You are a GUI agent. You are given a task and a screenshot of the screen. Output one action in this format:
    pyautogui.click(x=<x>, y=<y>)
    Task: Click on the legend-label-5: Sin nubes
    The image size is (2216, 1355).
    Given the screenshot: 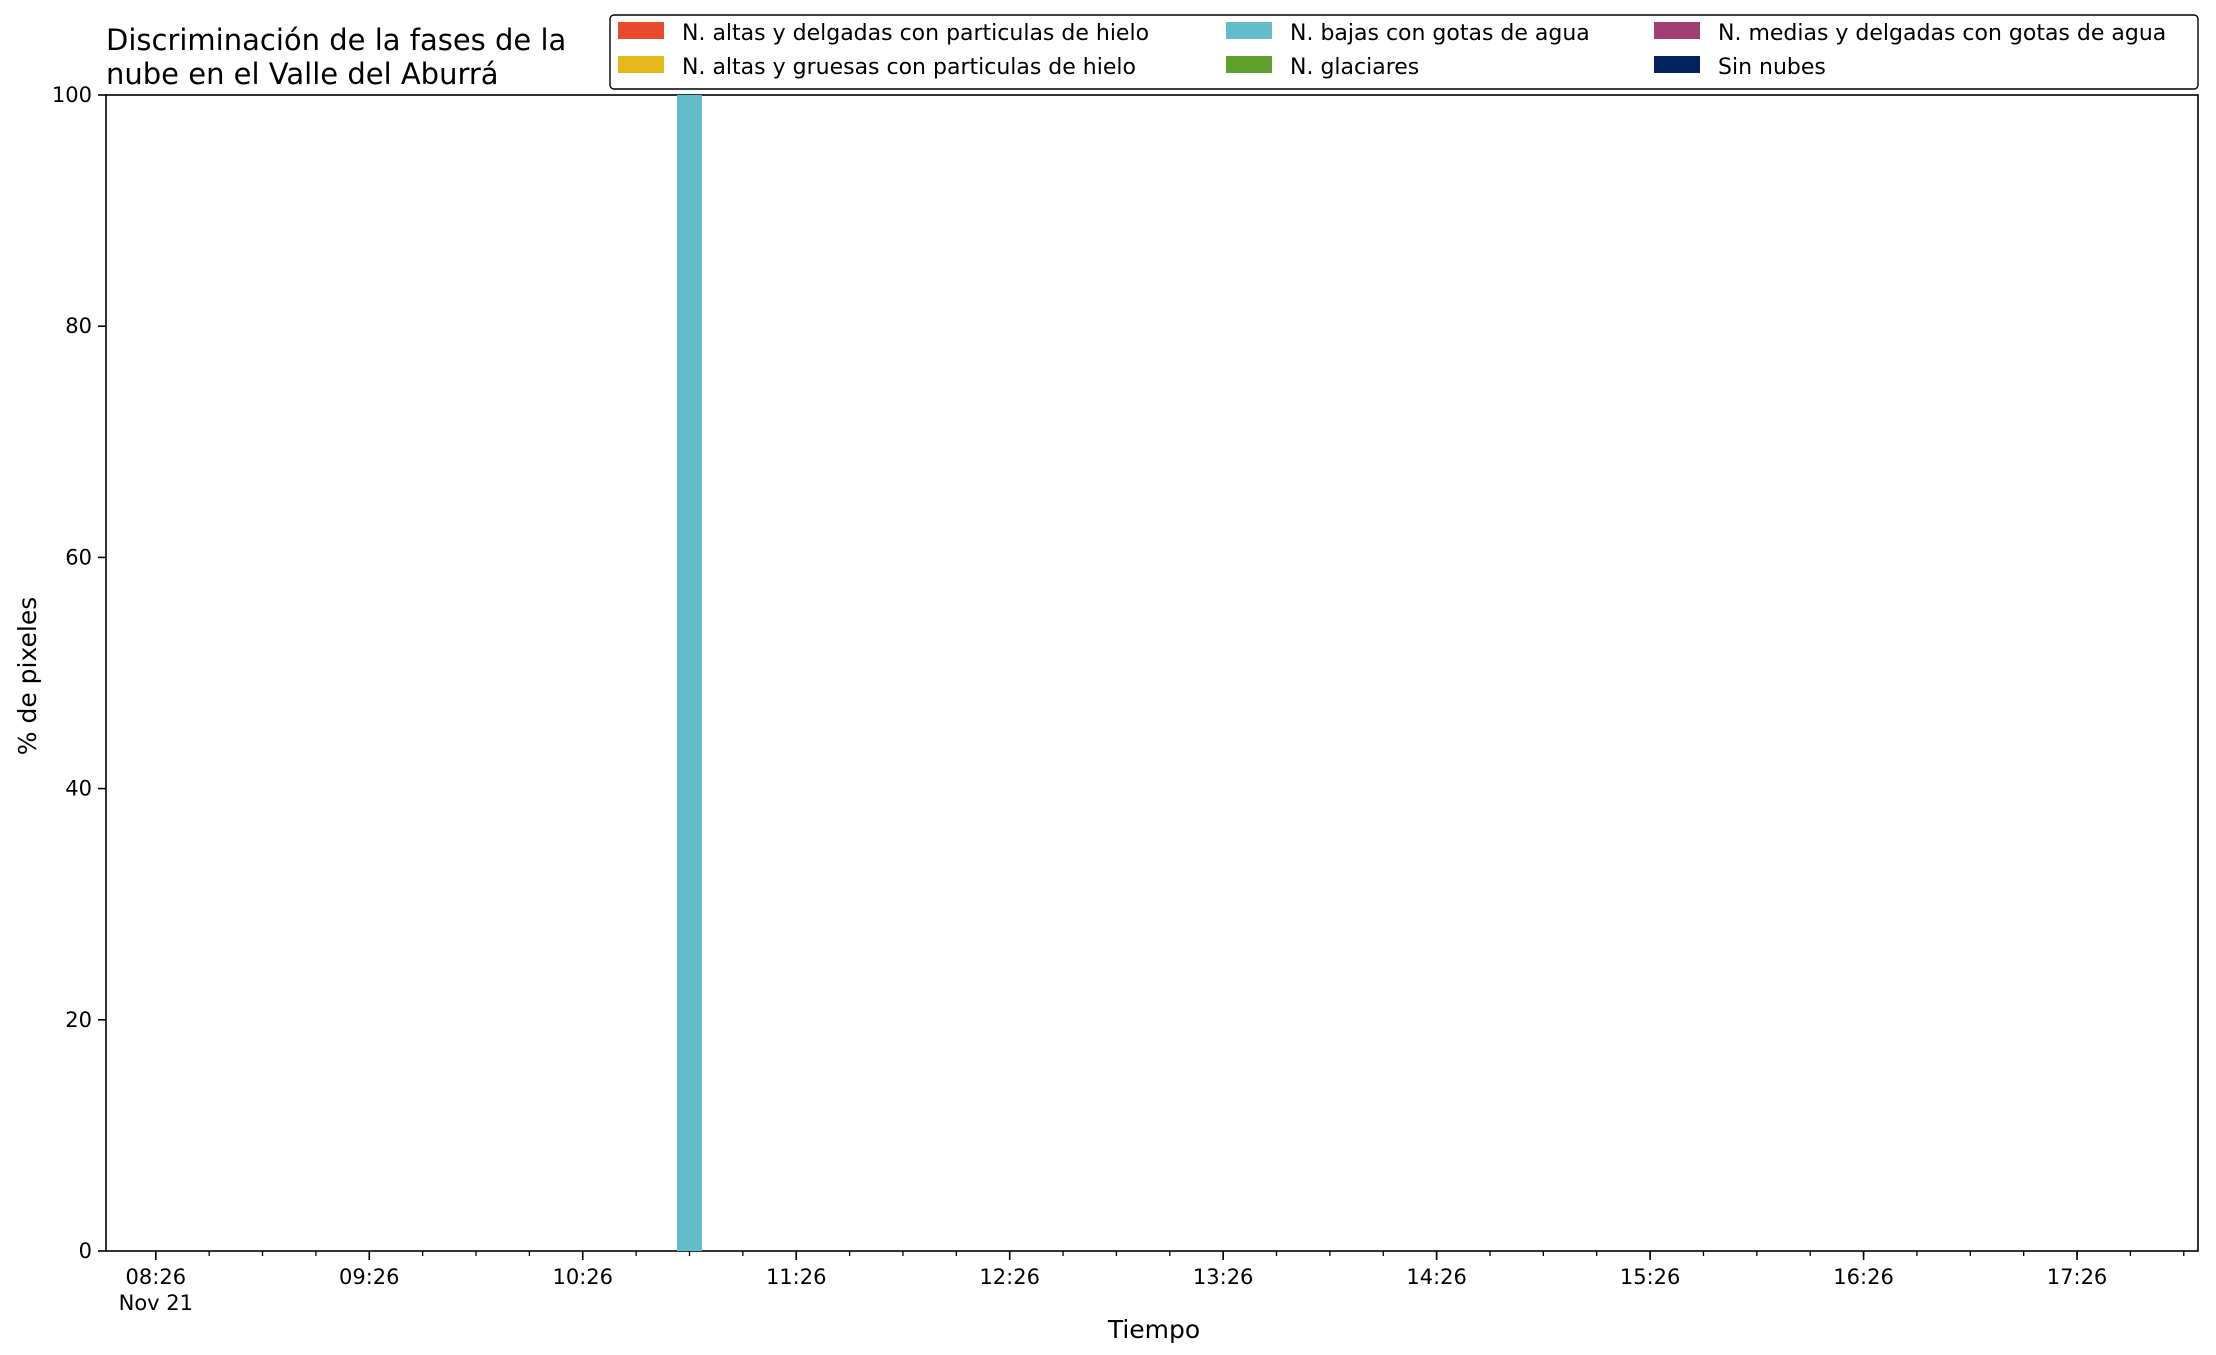 What is the action you would take?
    pyautogui.click(x=1772, y=67)
    